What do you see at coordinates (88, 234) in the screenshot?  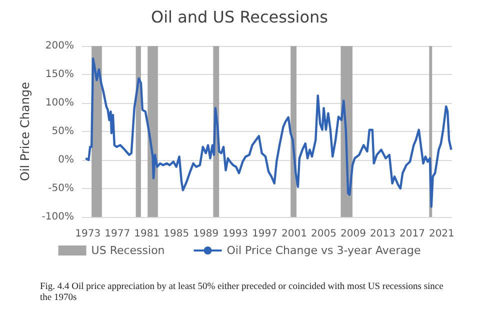 I see `x-tick-label: 1973` at bounding box center [88, 234].